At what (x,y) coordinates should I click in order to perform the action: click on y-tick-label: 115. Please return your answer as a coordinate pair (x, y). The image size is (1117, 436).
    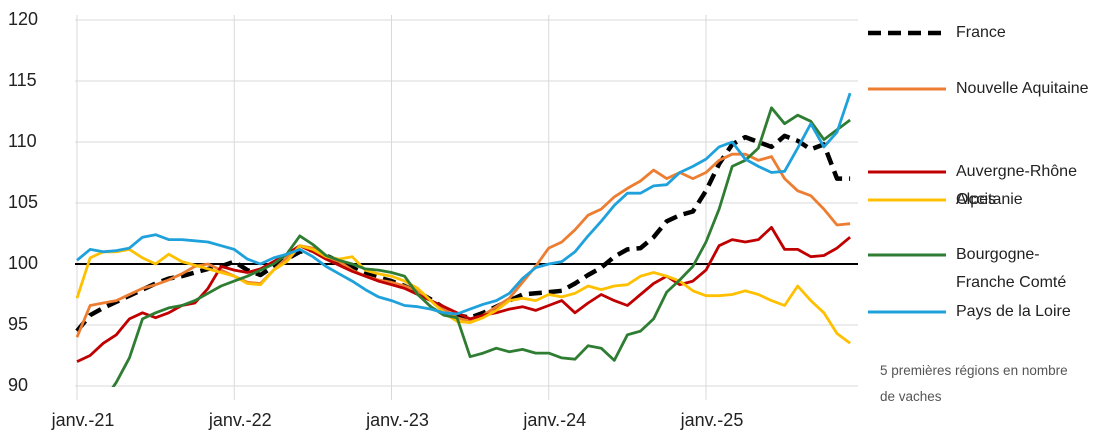
    Looking at the image, I should click on (22, 80).